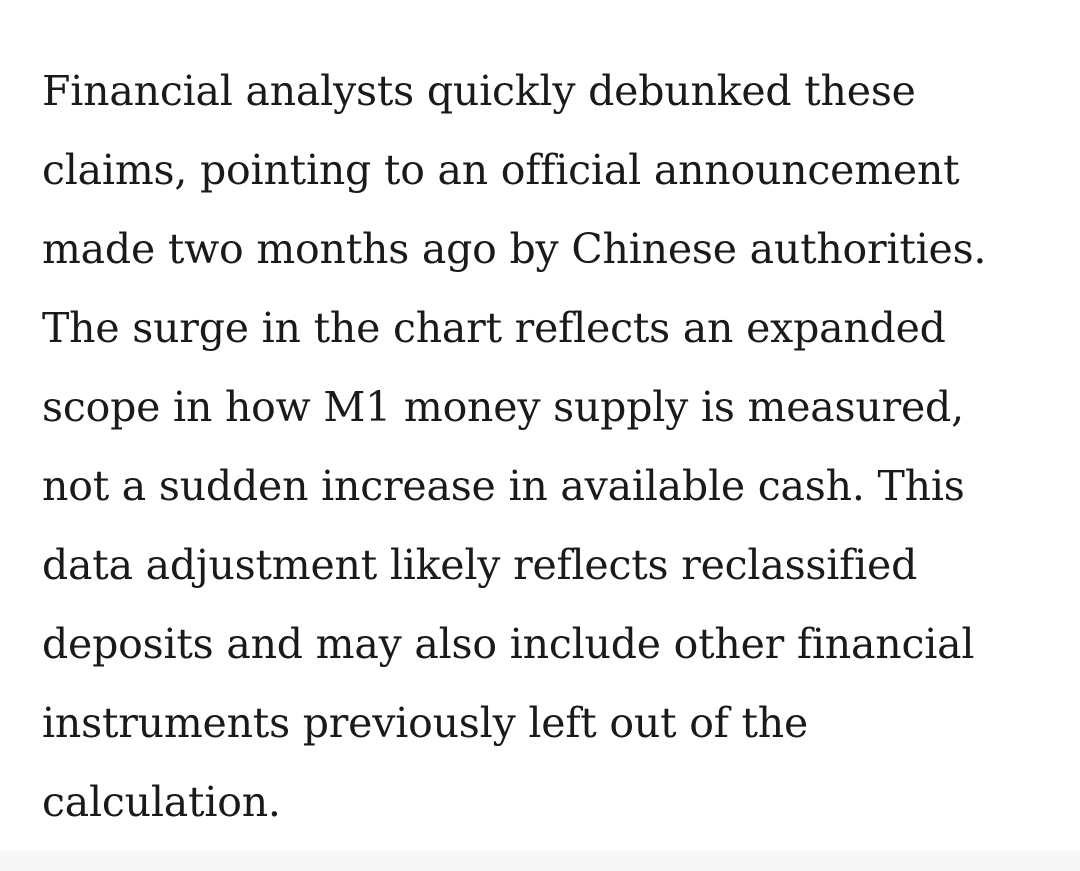 The image size is (1080, 871). I want to click on paragraph-line: instruments previously left out of the, so click(425, 723).